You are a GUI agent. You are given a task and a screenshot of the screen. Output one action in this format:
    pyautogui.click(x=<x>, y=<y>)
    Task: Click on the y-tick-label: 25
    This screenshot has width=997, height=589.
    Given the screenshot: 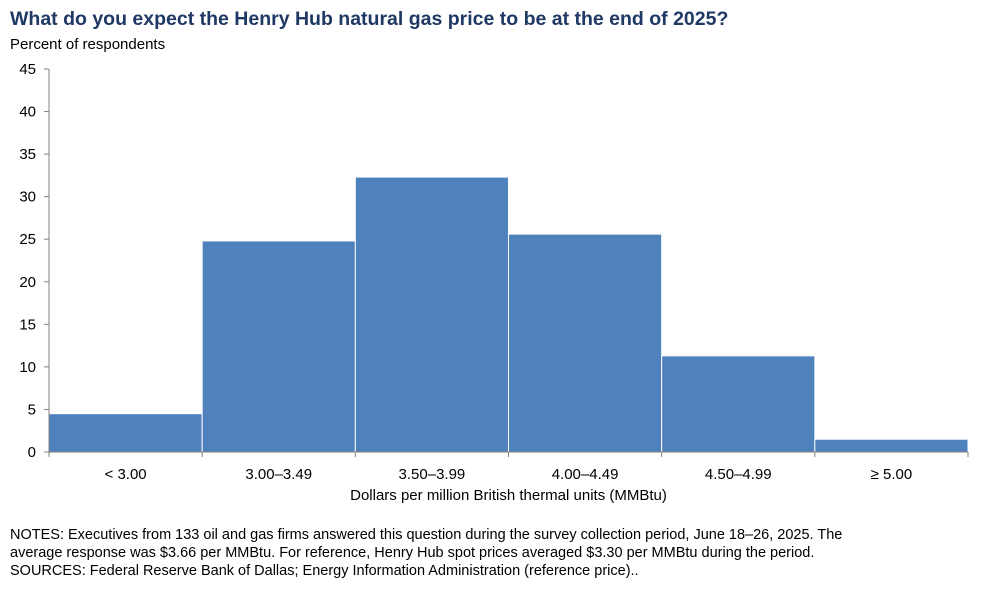 What is the action you would take?
    pyautogui.click(x=27, y=239)
    